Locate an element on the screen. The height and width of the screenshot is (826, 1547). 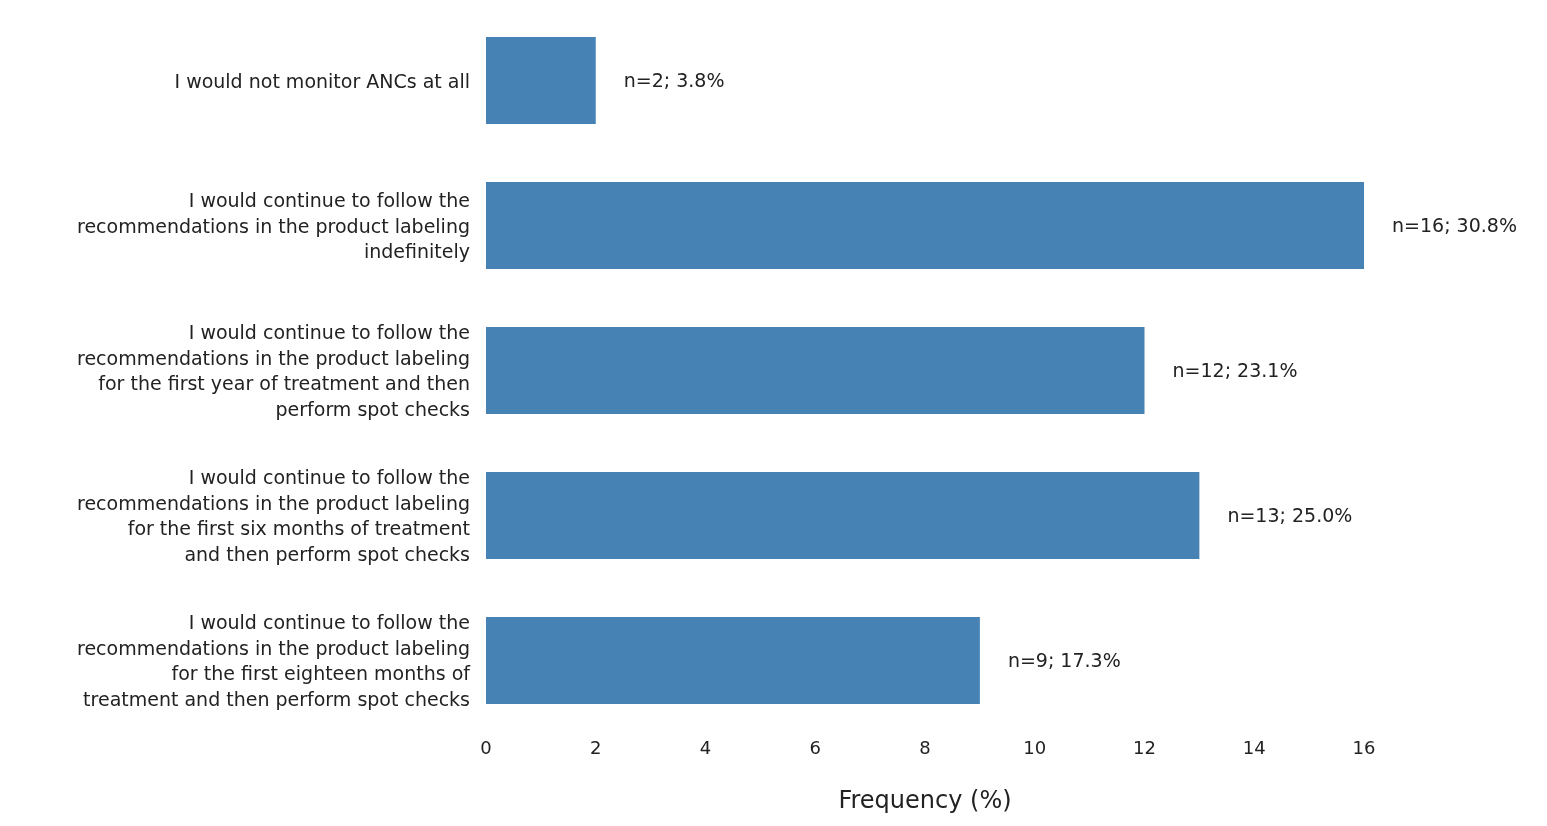
y-tick-label: I would not monitor ANCs at all is located at coordinates (322, 80).